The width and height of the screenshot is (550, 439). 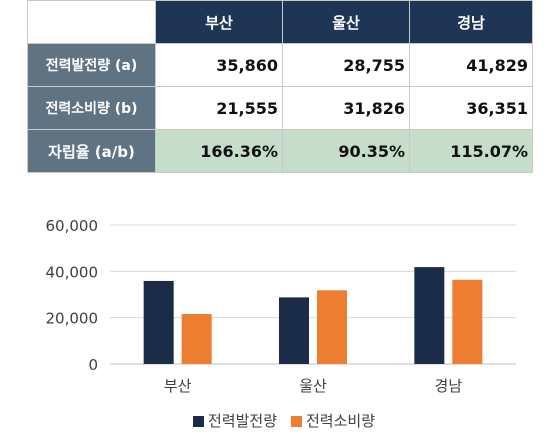 I want to click on table-cell: 166.36%, so click(x=219, y=151).